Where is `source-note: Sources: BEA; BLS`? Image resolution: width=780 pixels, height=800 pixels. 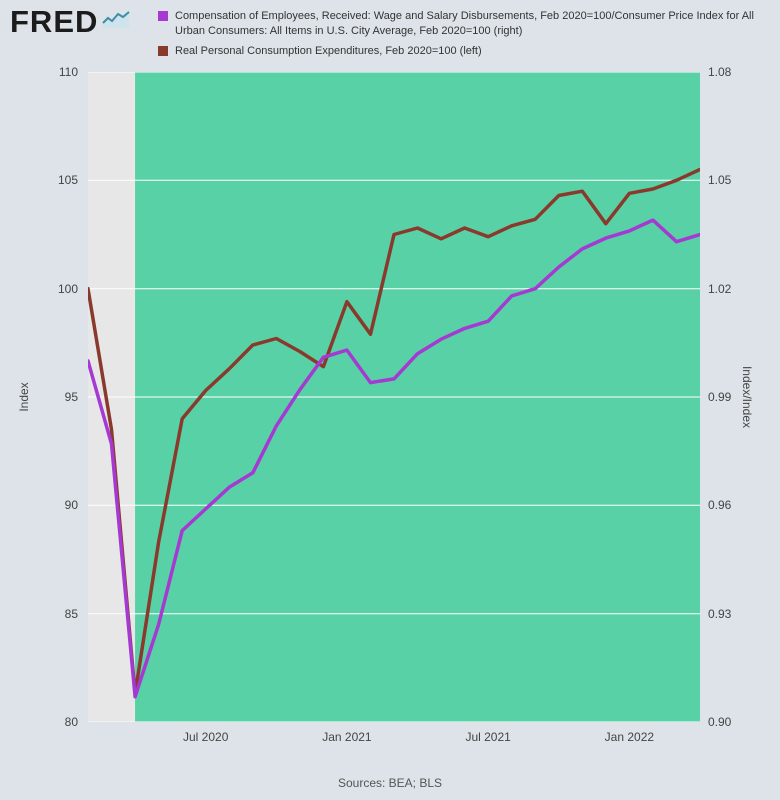
source-note: Sources: BEA; BLS is located at coordinates (390, 783).